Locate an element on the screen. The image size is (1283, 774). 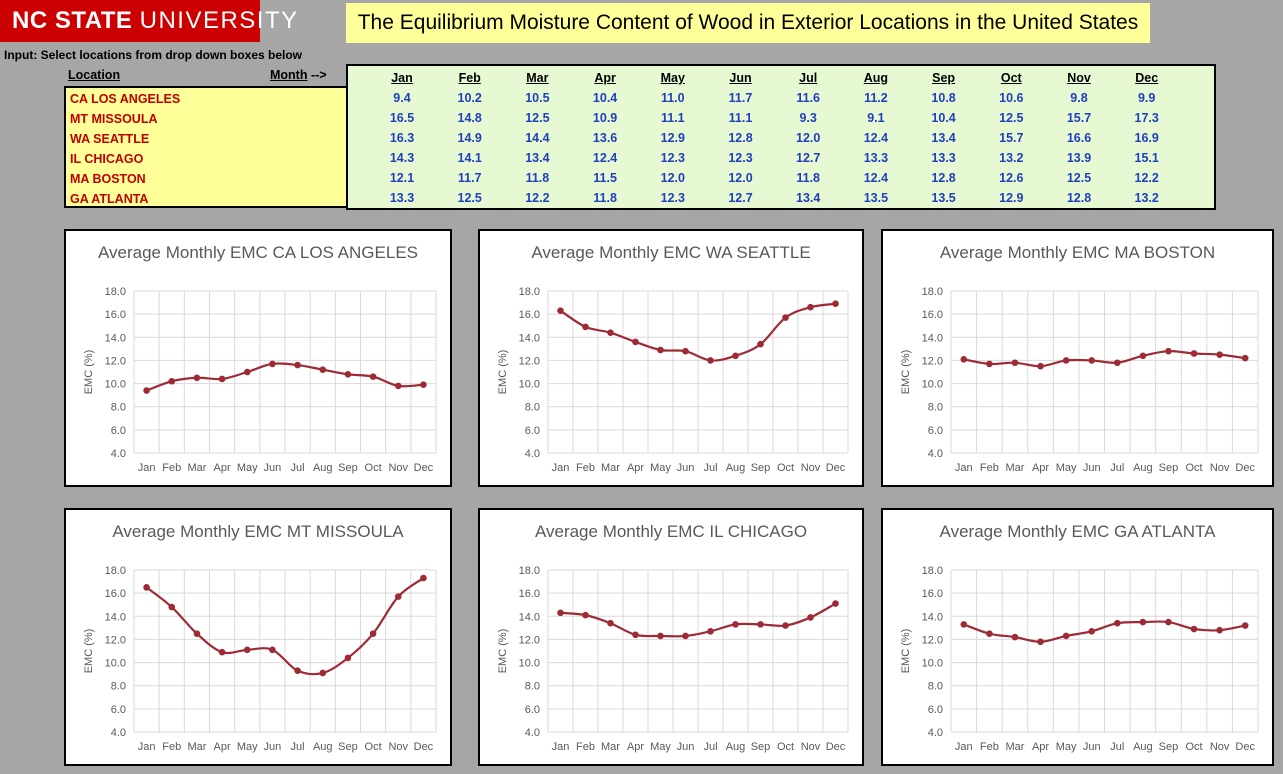
table-cell: 9.9 is located at coordinates (1146, 98).